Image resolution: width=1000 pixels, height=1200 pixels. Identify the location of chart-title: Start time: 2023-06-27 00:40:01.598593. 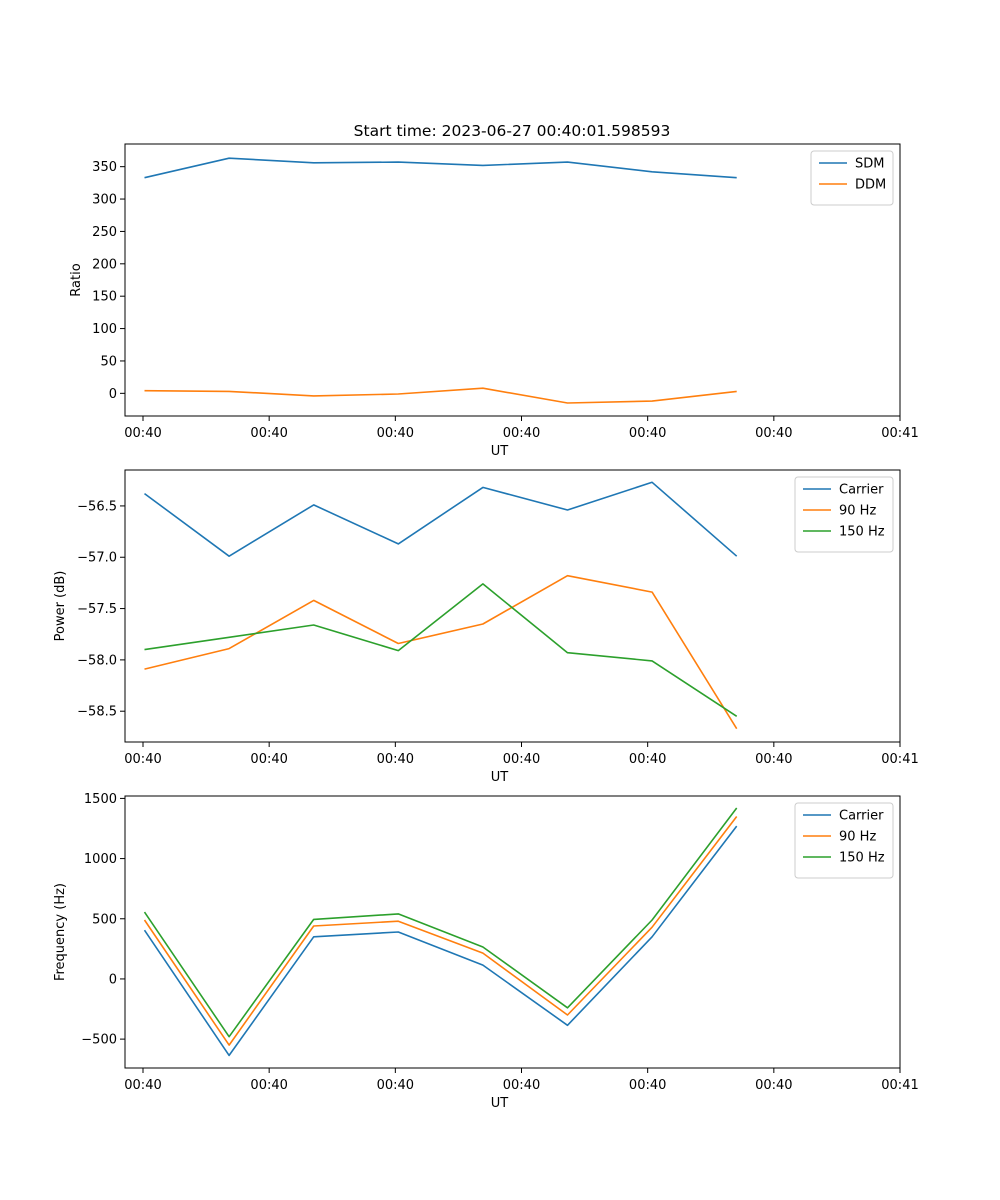
(512, 131).